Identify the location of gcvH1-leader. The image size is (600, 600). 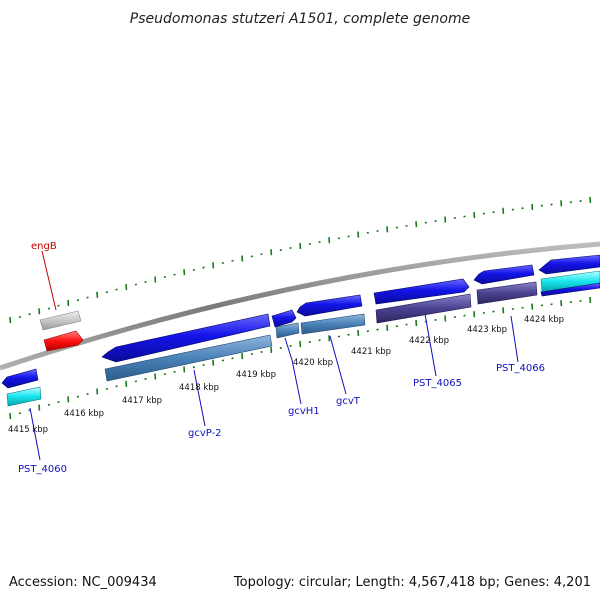
(293, 371).